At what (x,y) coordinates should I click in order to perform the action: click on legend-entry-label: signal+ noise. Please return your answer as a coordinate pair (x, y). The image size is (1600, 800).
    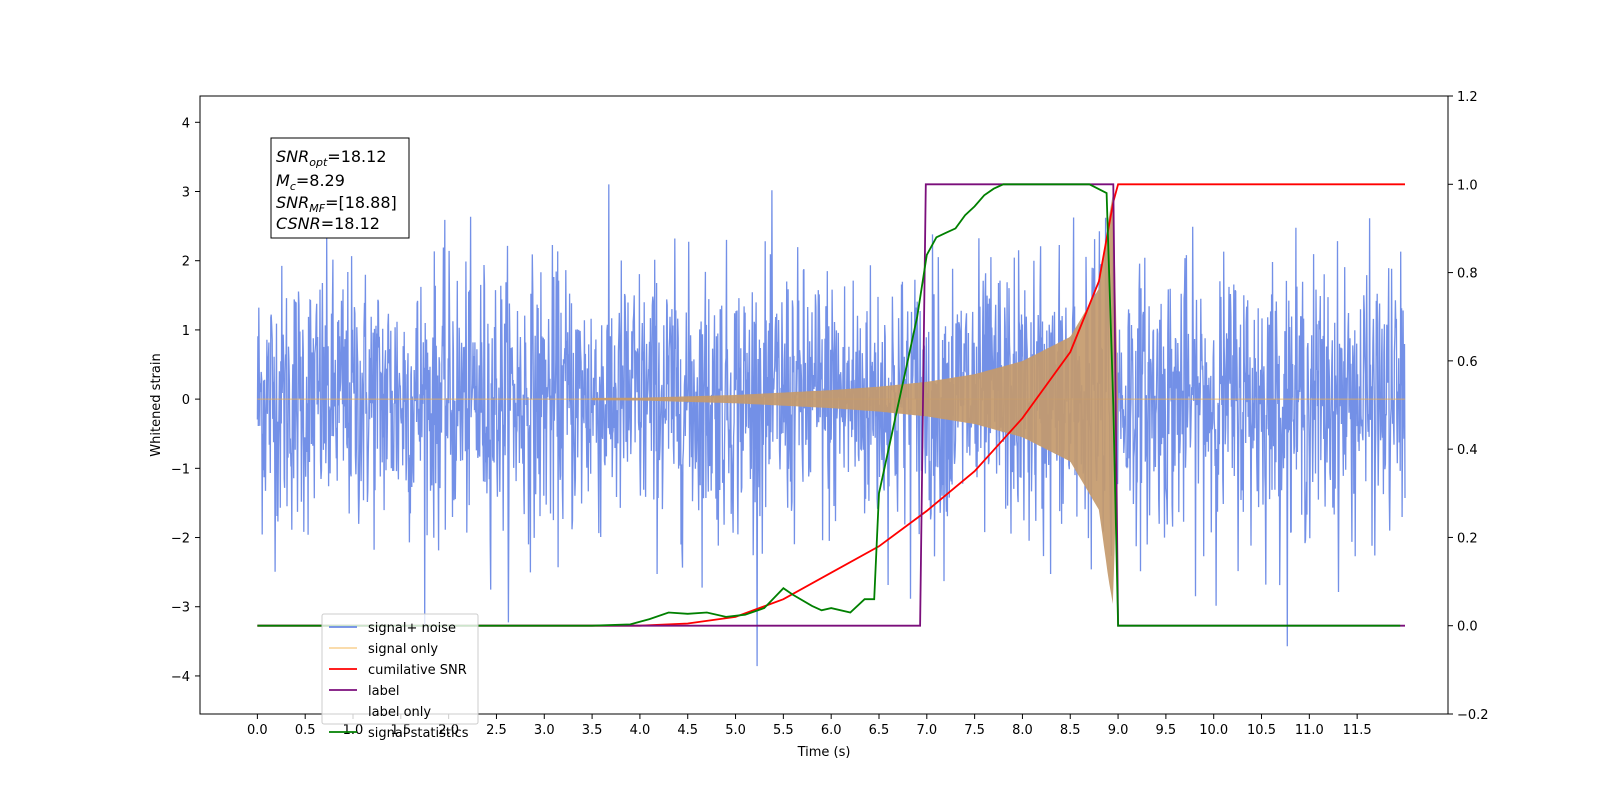
    Looking at the image, I should click on (412, 628).